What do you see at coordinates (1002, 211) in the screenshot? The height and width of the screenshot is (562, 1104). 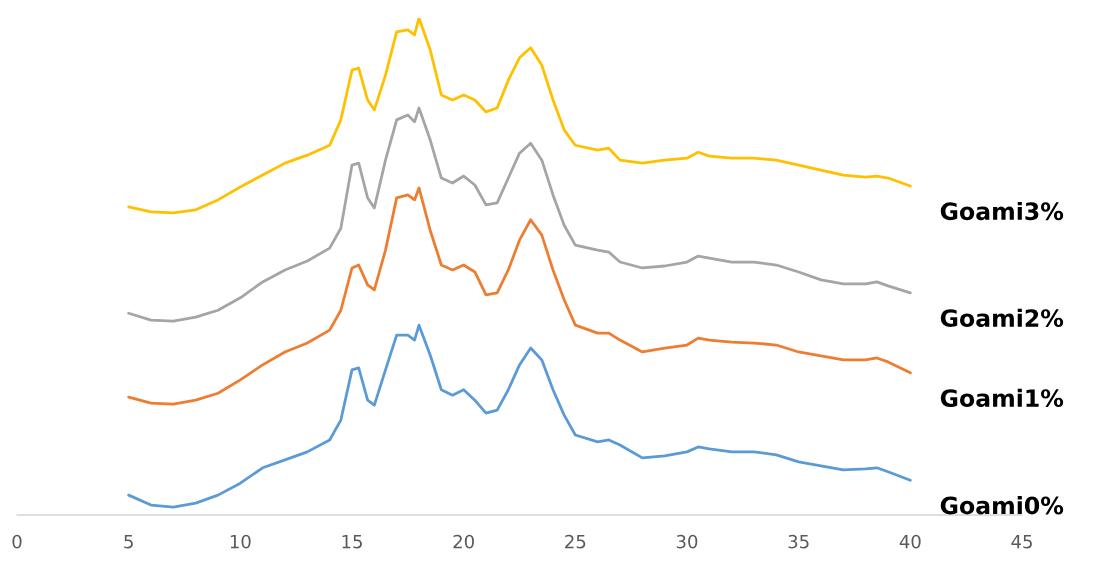 I see `series-label: Goami3%` at bounding box center [1002, 211].